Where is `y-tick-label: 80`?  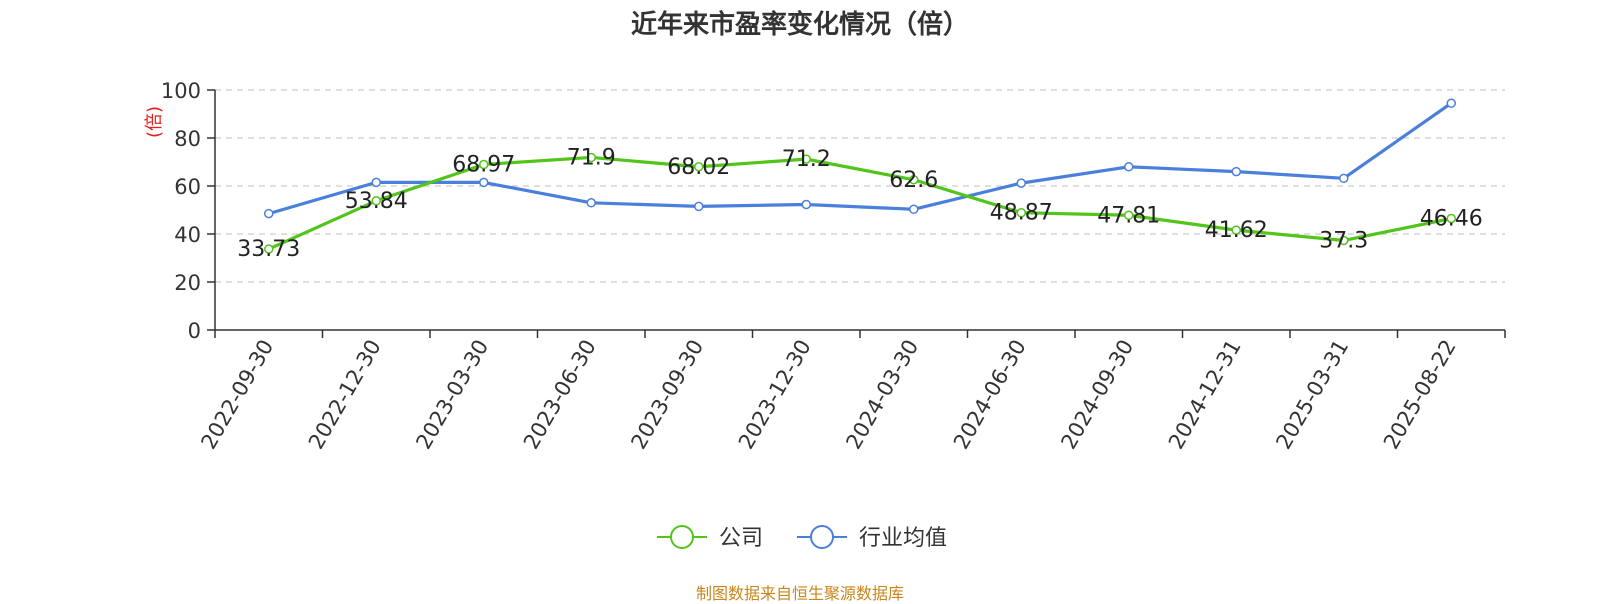 y-tick-label: 80 is located at coordinates (187, 139).